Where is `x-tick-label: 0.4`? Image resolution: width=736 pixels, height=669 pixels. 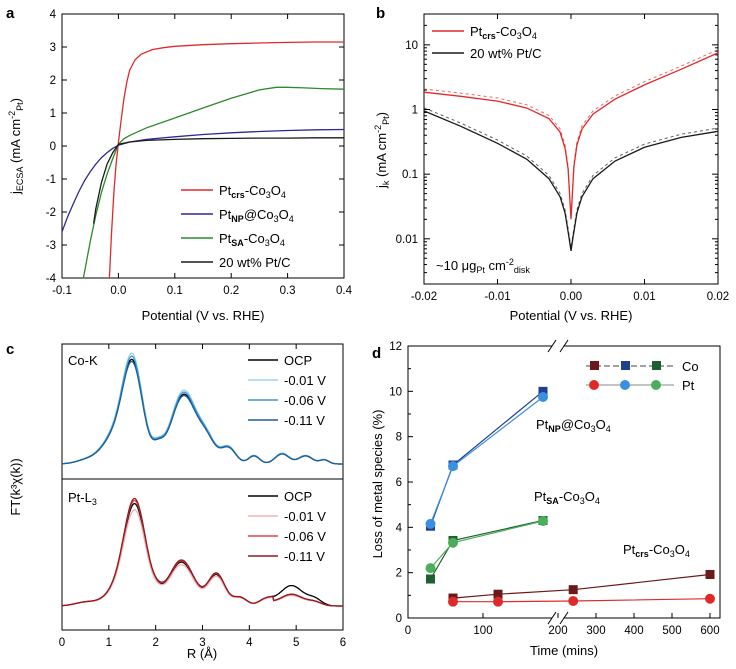 x-tick-label: 0.4 is located at coordinates (344, 291).